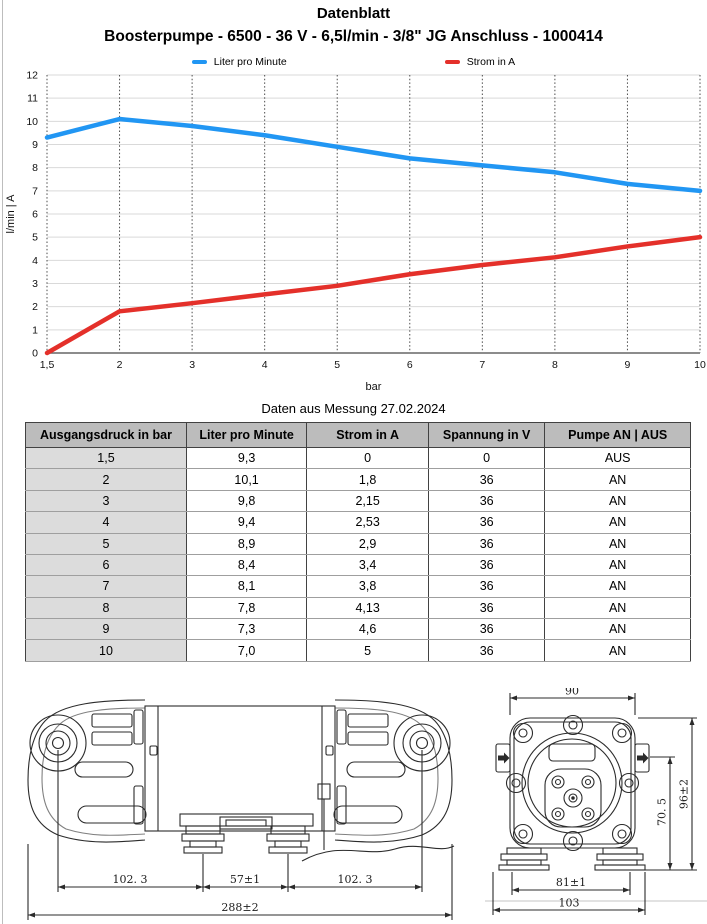 The image size is (707, 924). I want to click on x-axis-title: bar, so click(374, 387).